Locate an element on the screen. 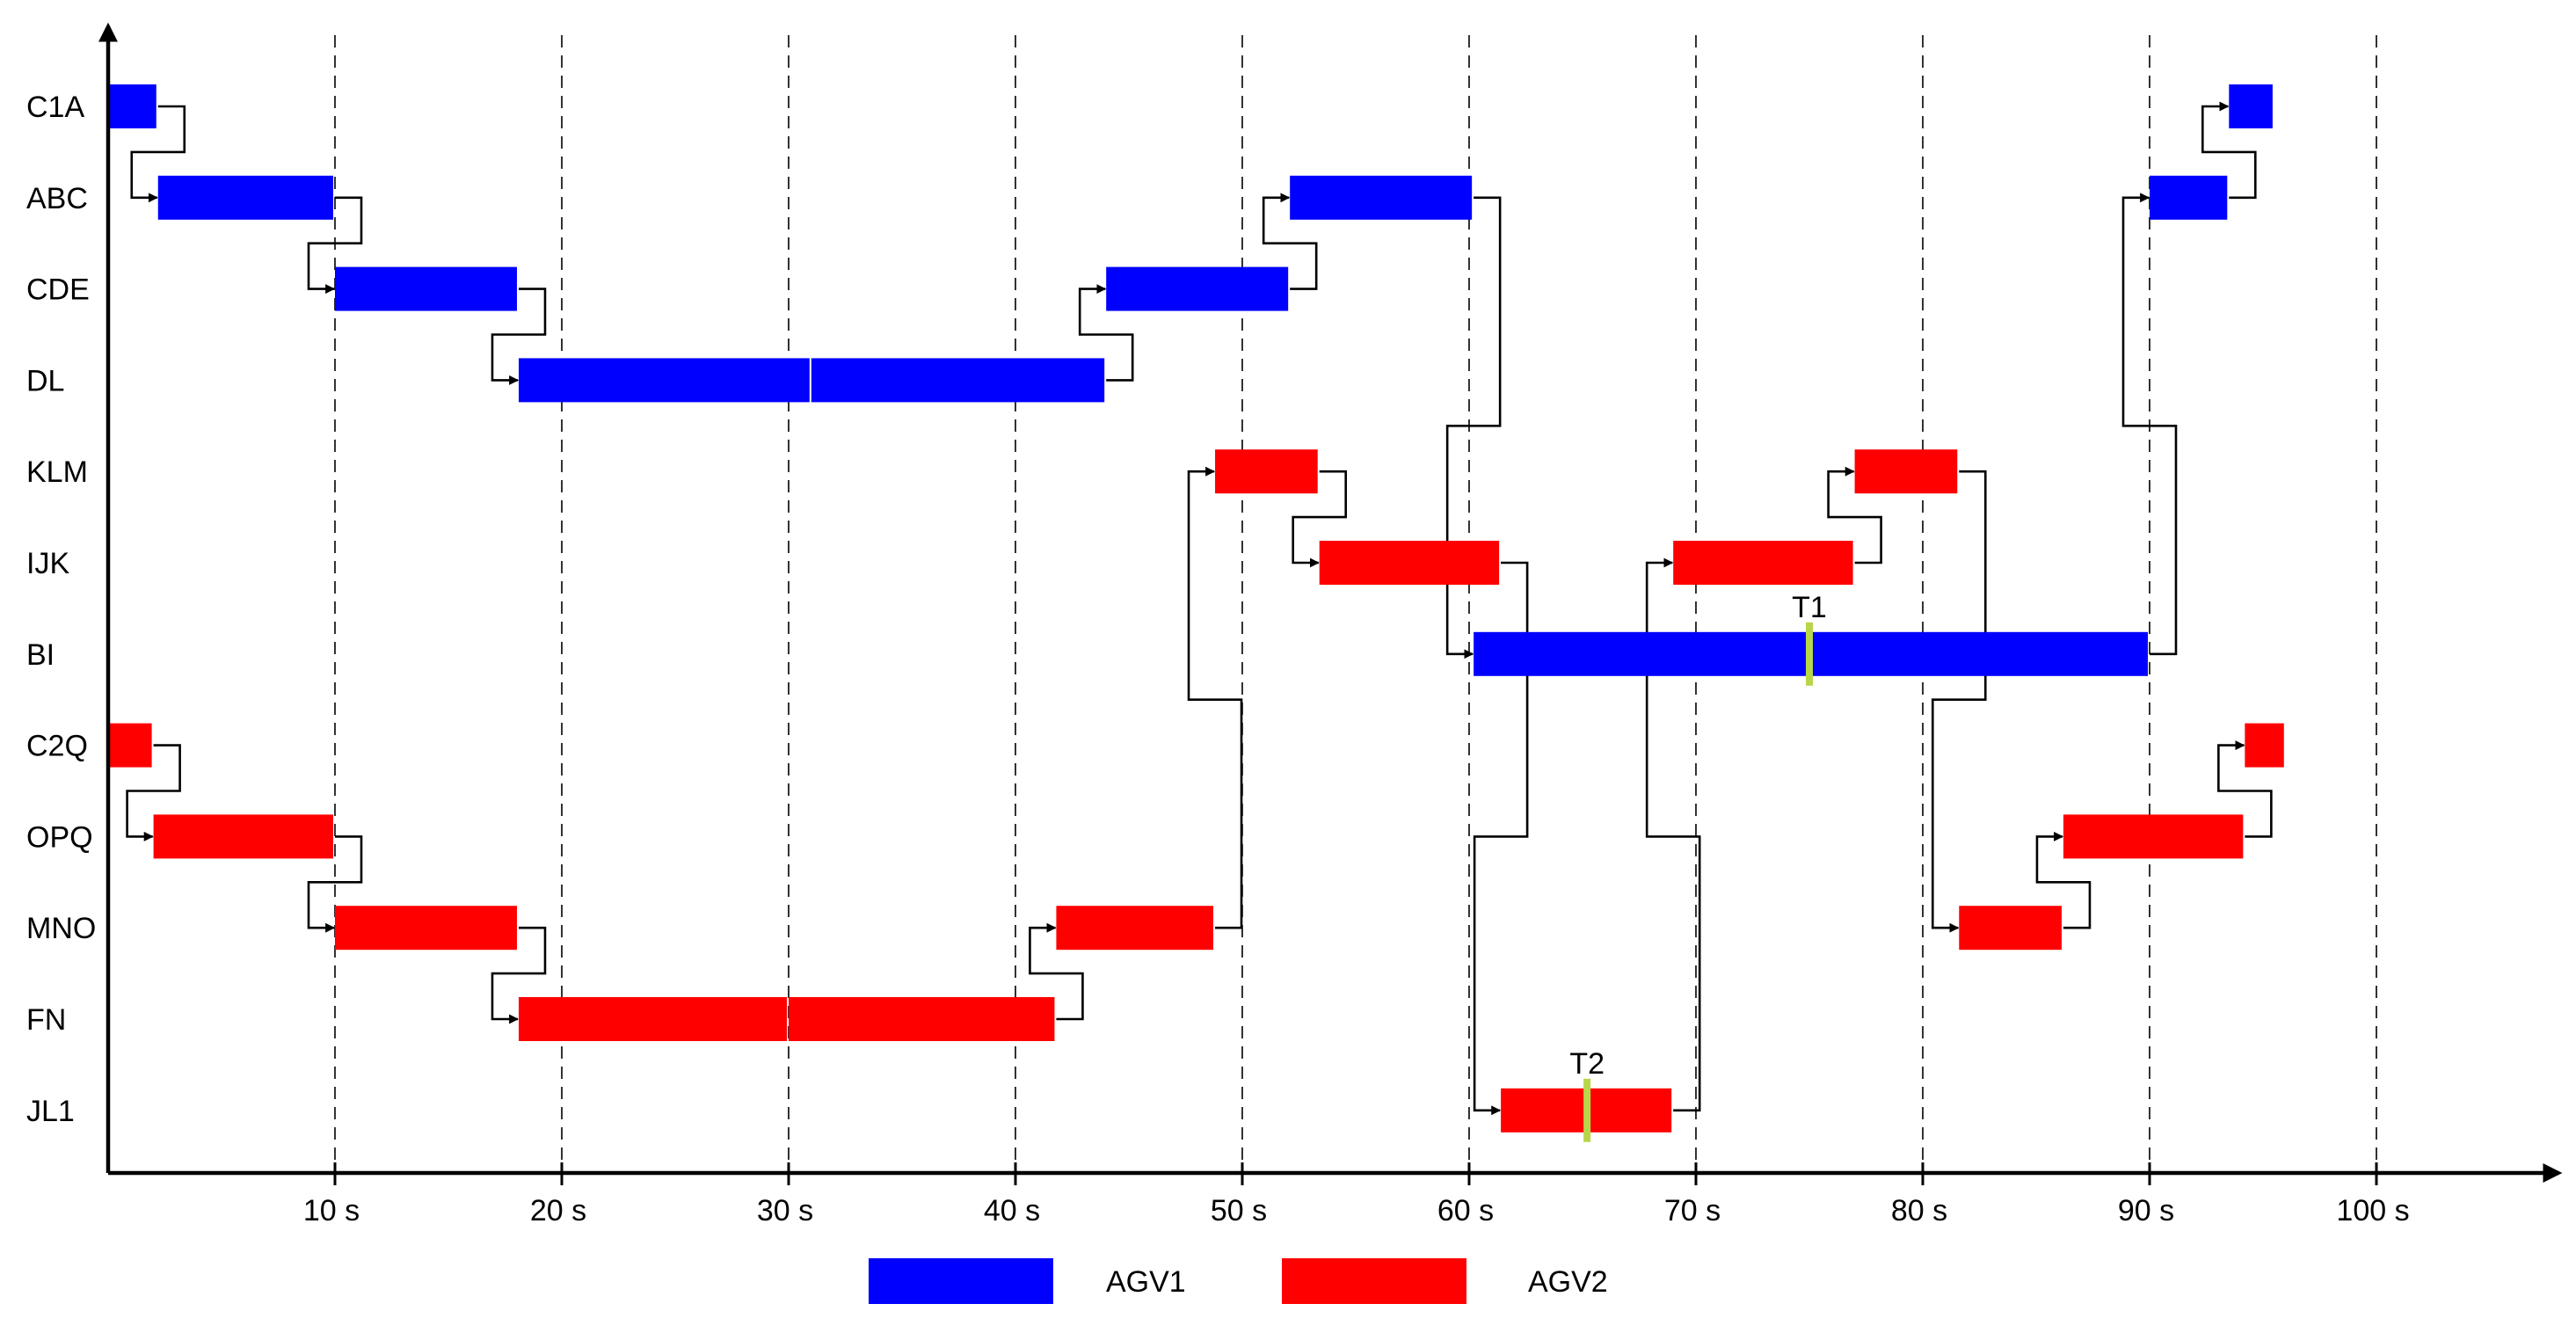 This screenshot has width=2576, height=1333. row-label: BI is located at coordinates (40, 655).